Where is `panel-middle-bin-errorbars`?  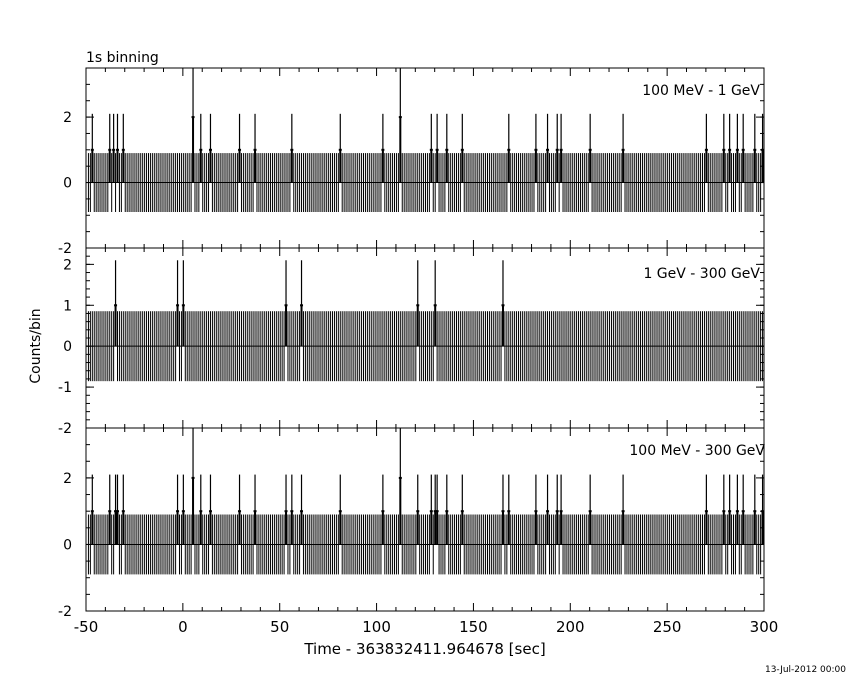 panel-middle-bin-errorbars is located at coordinates (425, 346).